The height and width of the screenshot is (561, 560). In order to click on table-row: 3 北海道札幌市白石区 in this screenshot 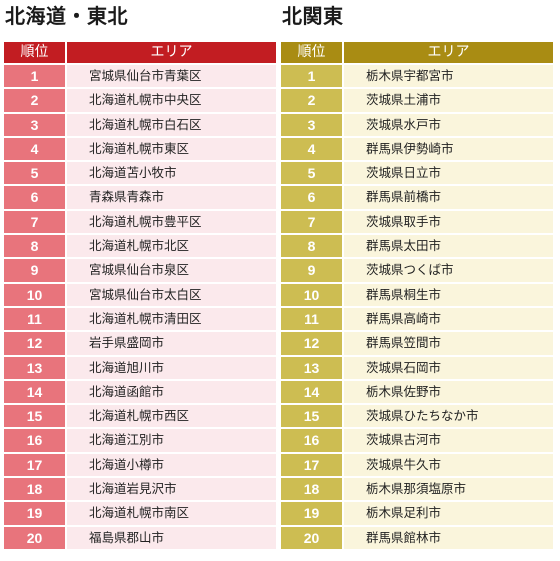, I will do `click(140, 124)`.